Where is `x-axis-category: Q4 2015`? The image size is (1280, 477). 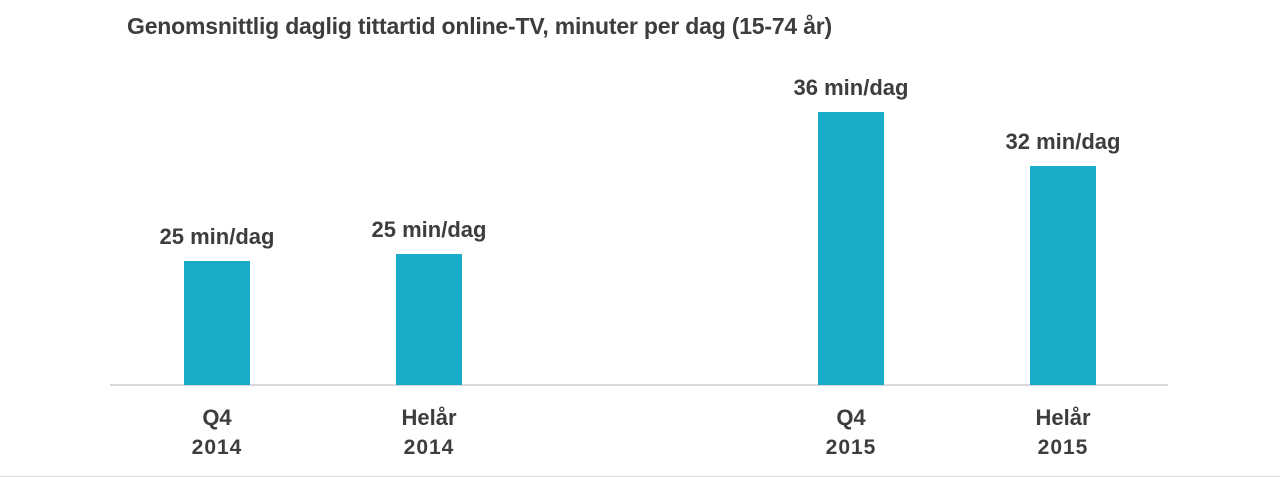 x-axis-category: Q4 2015 is located at coordinates (851, 433).